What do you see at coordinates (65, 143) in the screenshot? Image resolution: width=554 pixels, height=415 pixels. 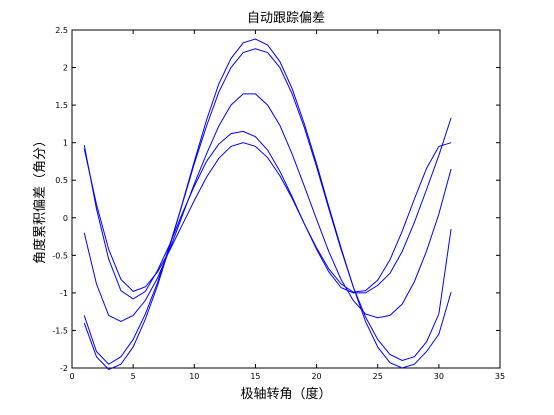 I see `y-tick-label: 1` at bounding box center [65, 143].